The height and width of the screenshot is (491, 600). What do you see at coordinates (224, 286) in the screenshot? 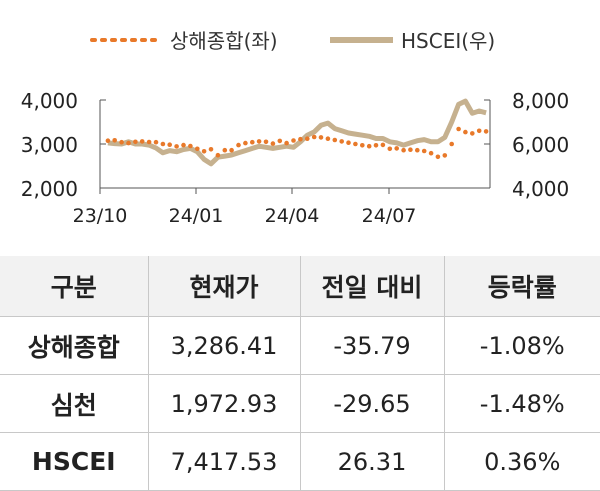
I see `header-price: 현재가` at bounding box center [224, 286].